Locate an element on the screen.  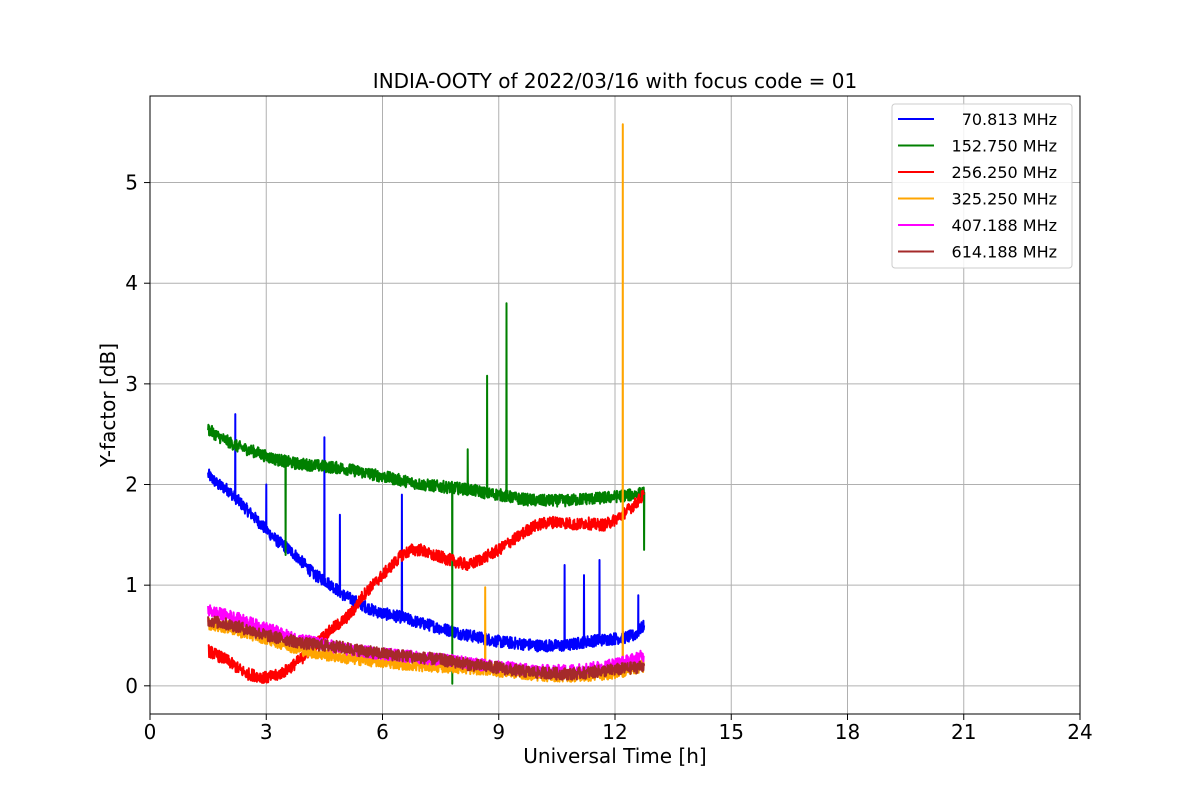
x-tick-label: 18 is located at coordinates (847, 732).